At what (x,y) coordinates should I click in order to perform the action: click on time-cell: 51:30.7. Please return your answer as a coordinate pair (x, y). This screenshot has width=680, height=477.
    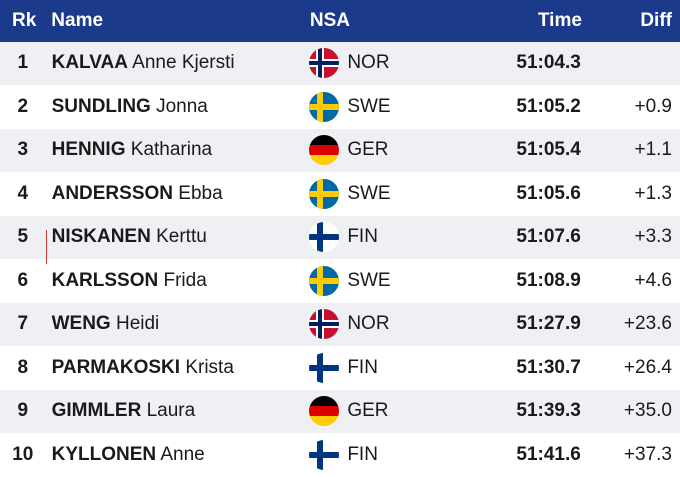
    Looking at the image, I should click on (517, 368).